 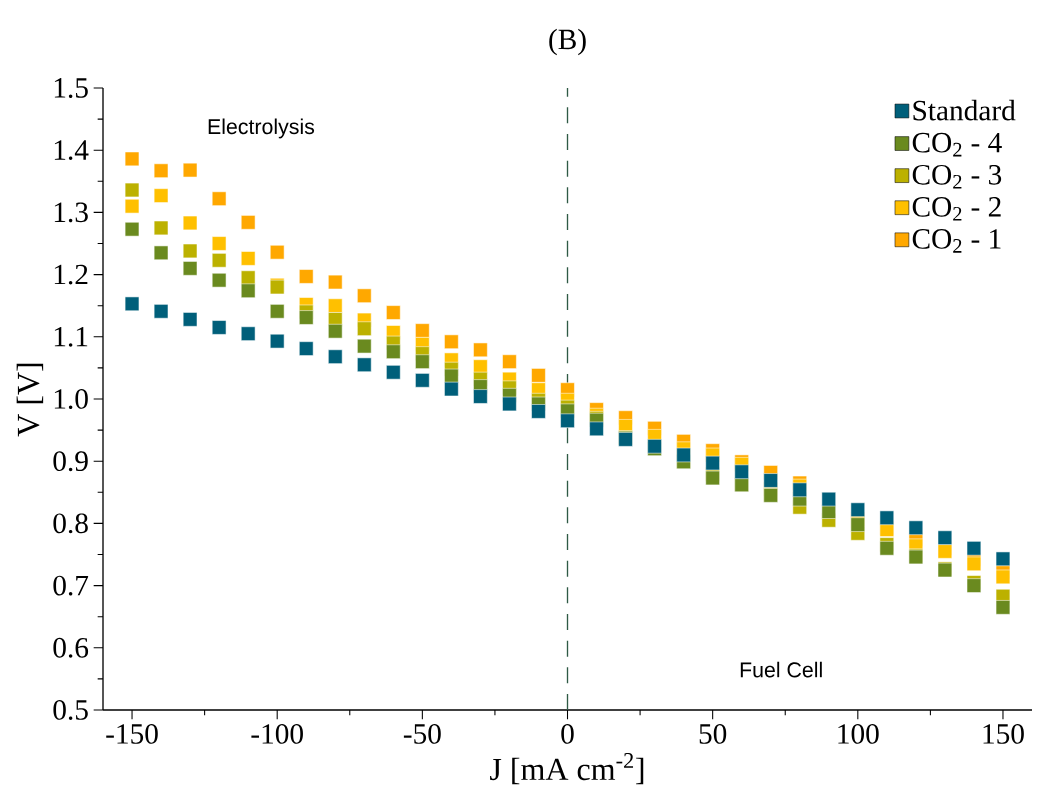 What do you see at coordinates (964, 110) in the screenshot?
I see `legend-label: Standard` at bounding box center [964, 110].